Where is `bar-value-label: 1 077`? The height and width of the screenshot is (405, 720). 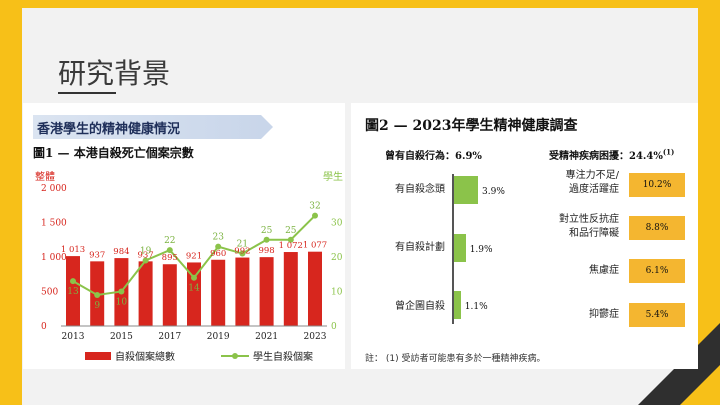
bar-value-label: 1 077 is located at coordinates (315, 246).